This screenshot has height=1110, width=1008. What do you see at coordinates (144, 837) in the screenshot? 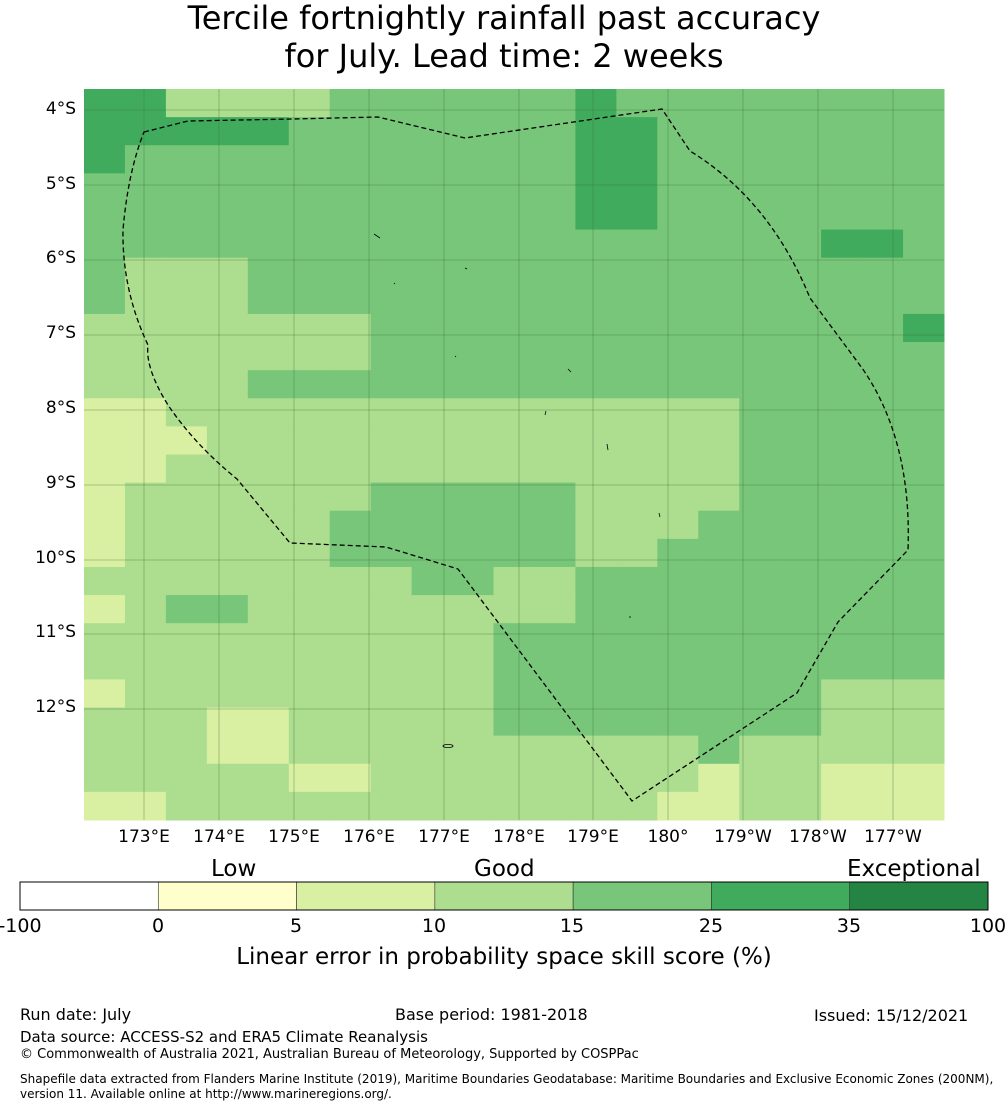
I see `lon-label: 173°E` at bounding box center [144, 837].